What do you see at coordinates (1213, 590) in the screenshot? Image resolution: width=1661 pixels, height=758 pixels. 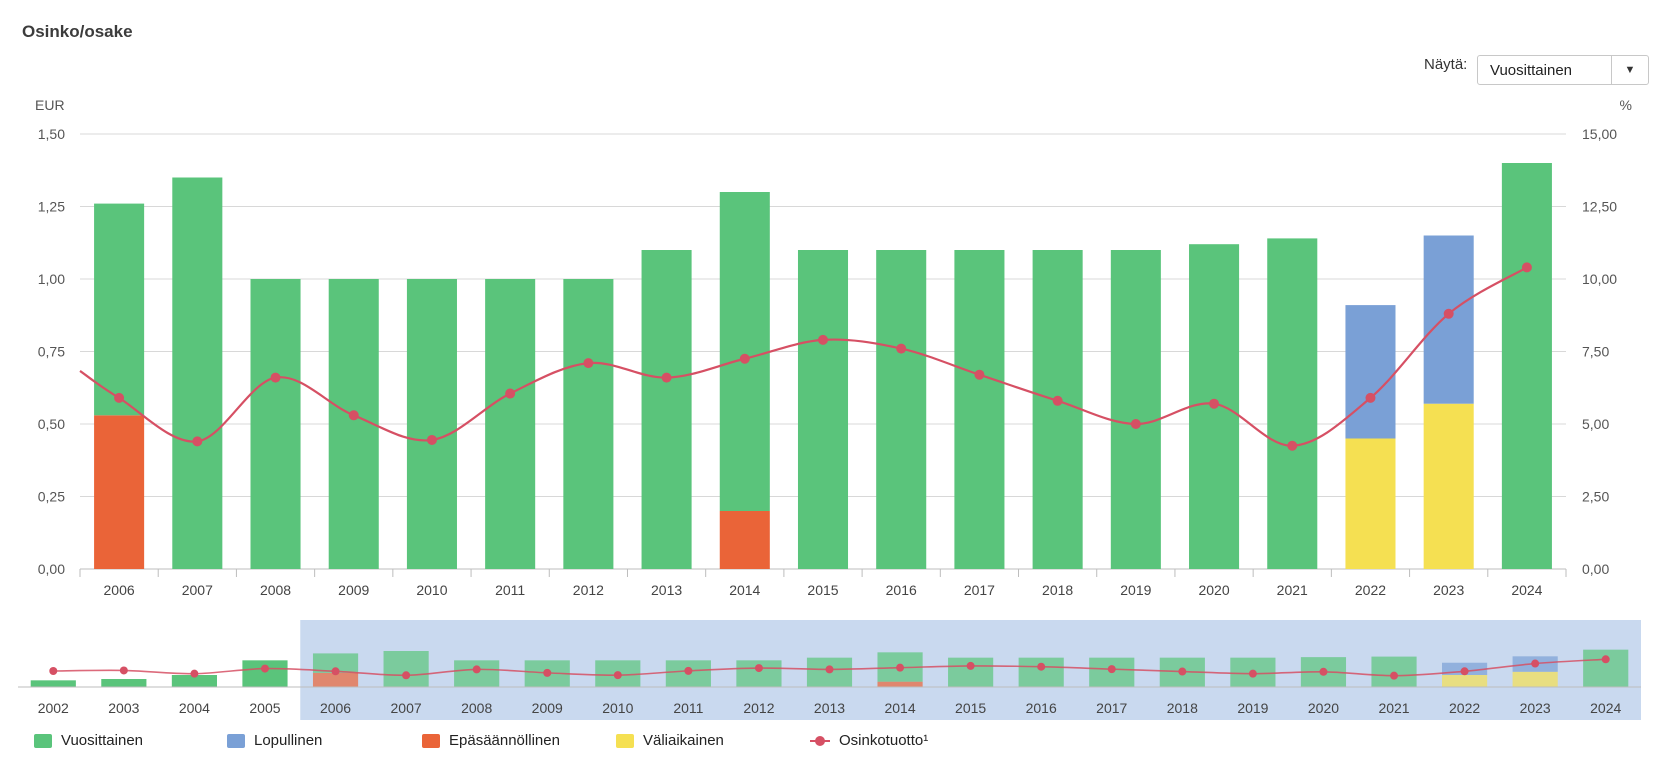 I see `x-tick-label: 2020` at bounding box center [1213, 590].